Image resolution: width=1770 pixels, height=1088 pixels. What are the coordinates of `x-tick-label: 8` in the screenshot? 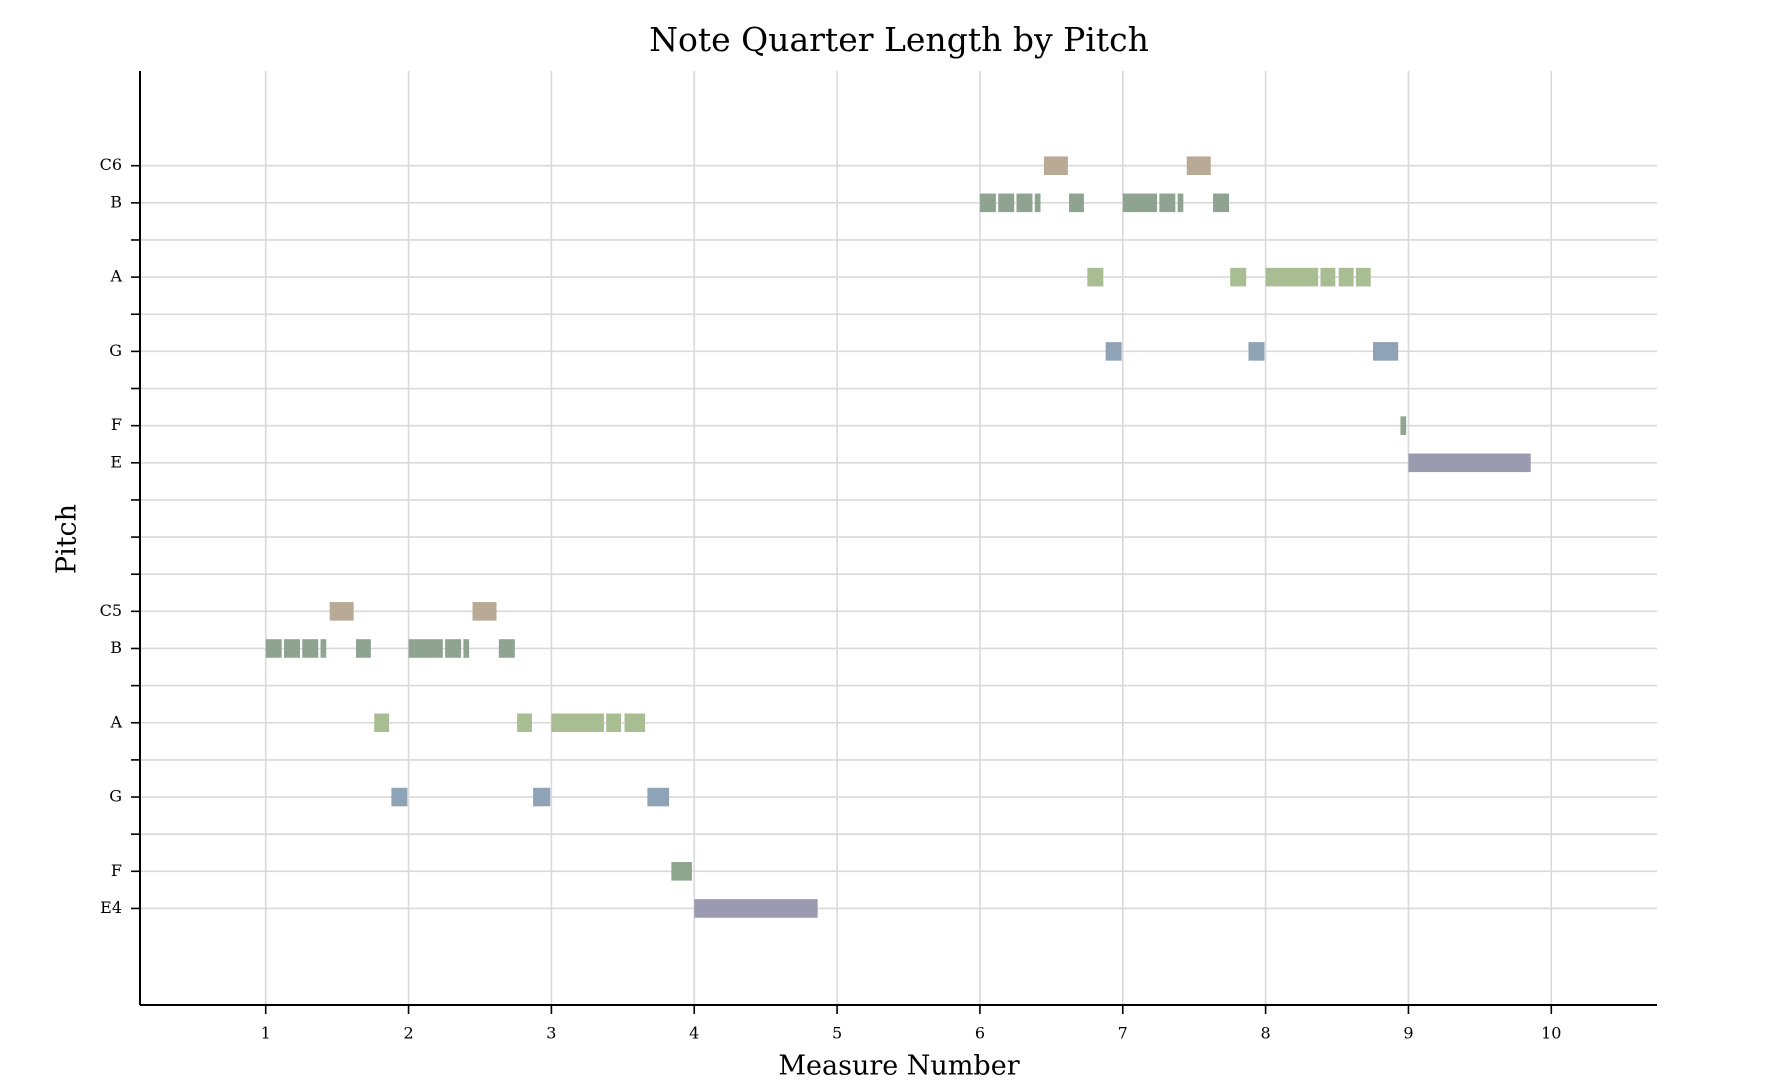 It's located at (1266, 1033).